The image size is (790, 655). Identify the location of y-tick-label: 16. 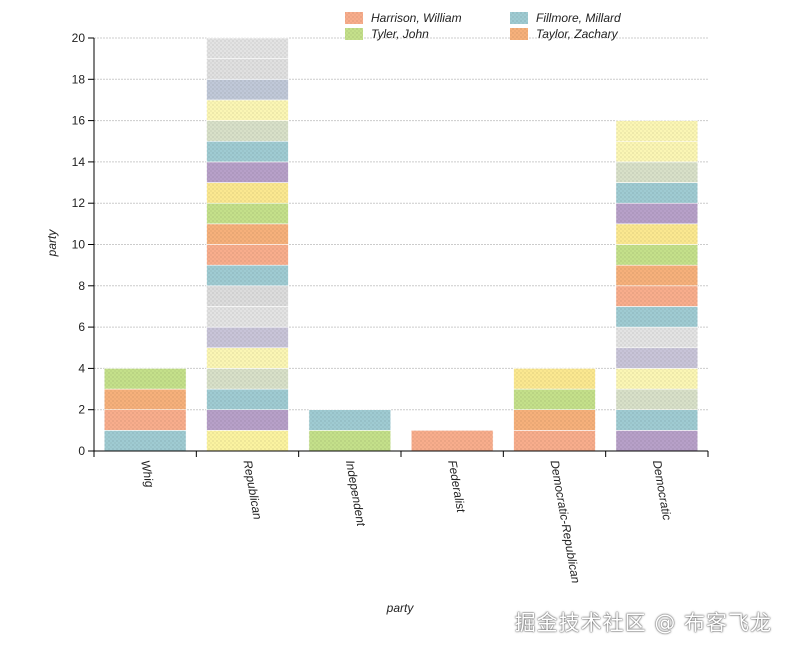
(79, 121).